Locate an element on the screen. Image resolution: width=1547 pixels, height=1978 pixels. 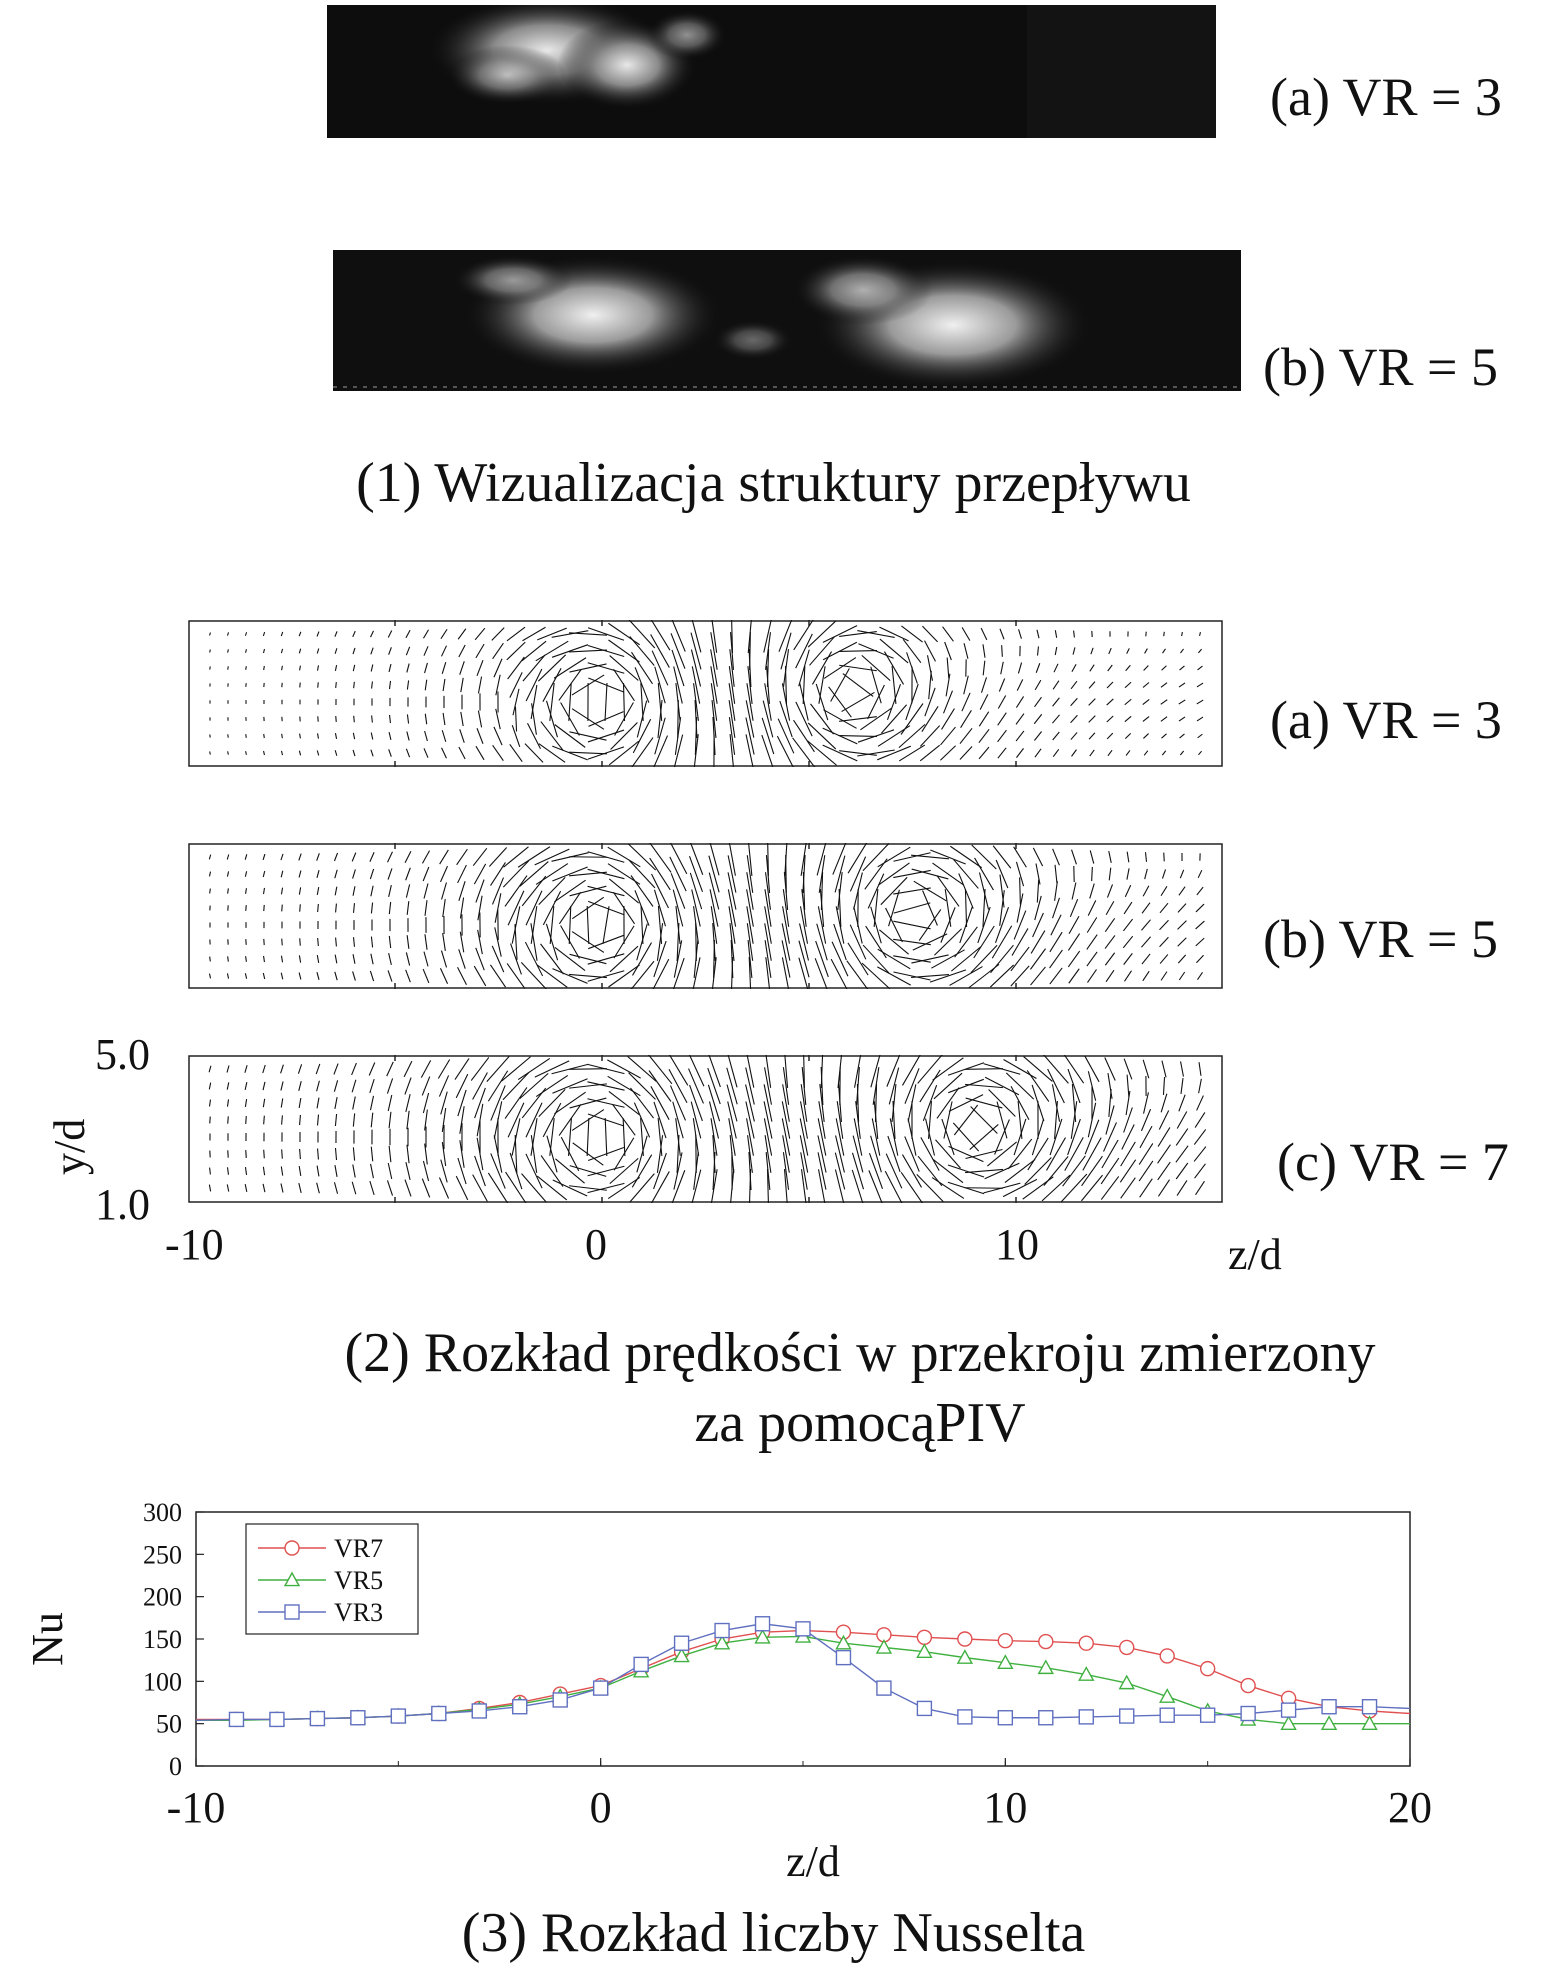
piv-y-axis-label: y/d is located at coordinates (69, 1146).